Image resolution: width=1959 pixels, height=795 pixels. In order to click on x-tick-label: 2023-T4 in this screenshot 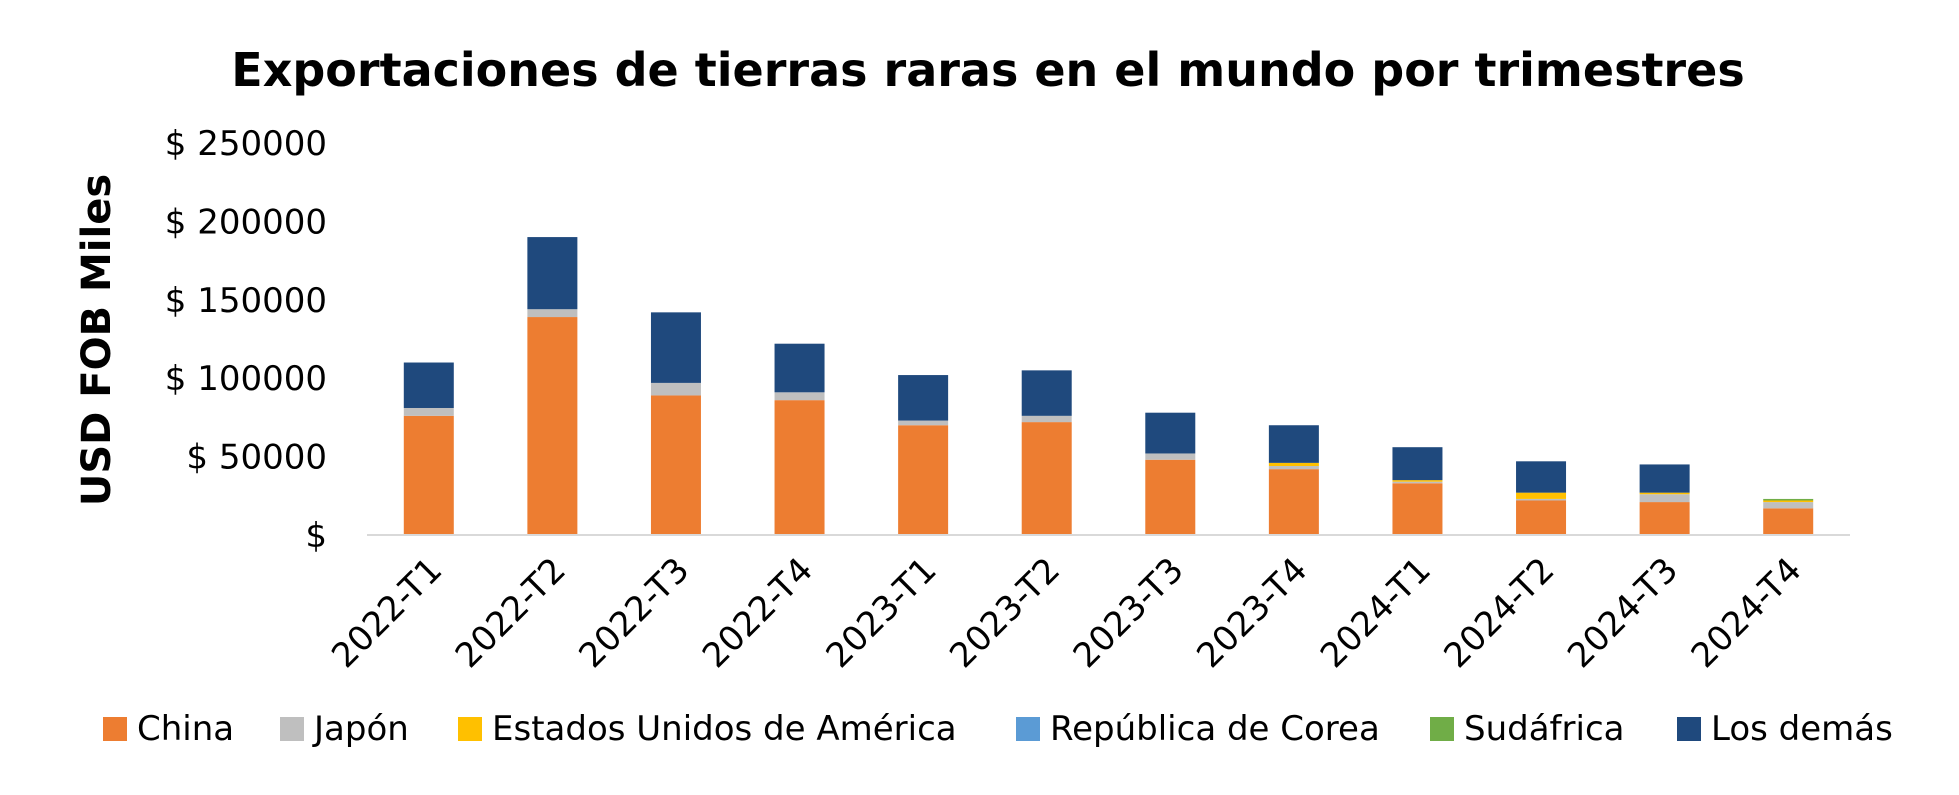, I will do `click(1252, 613)`.